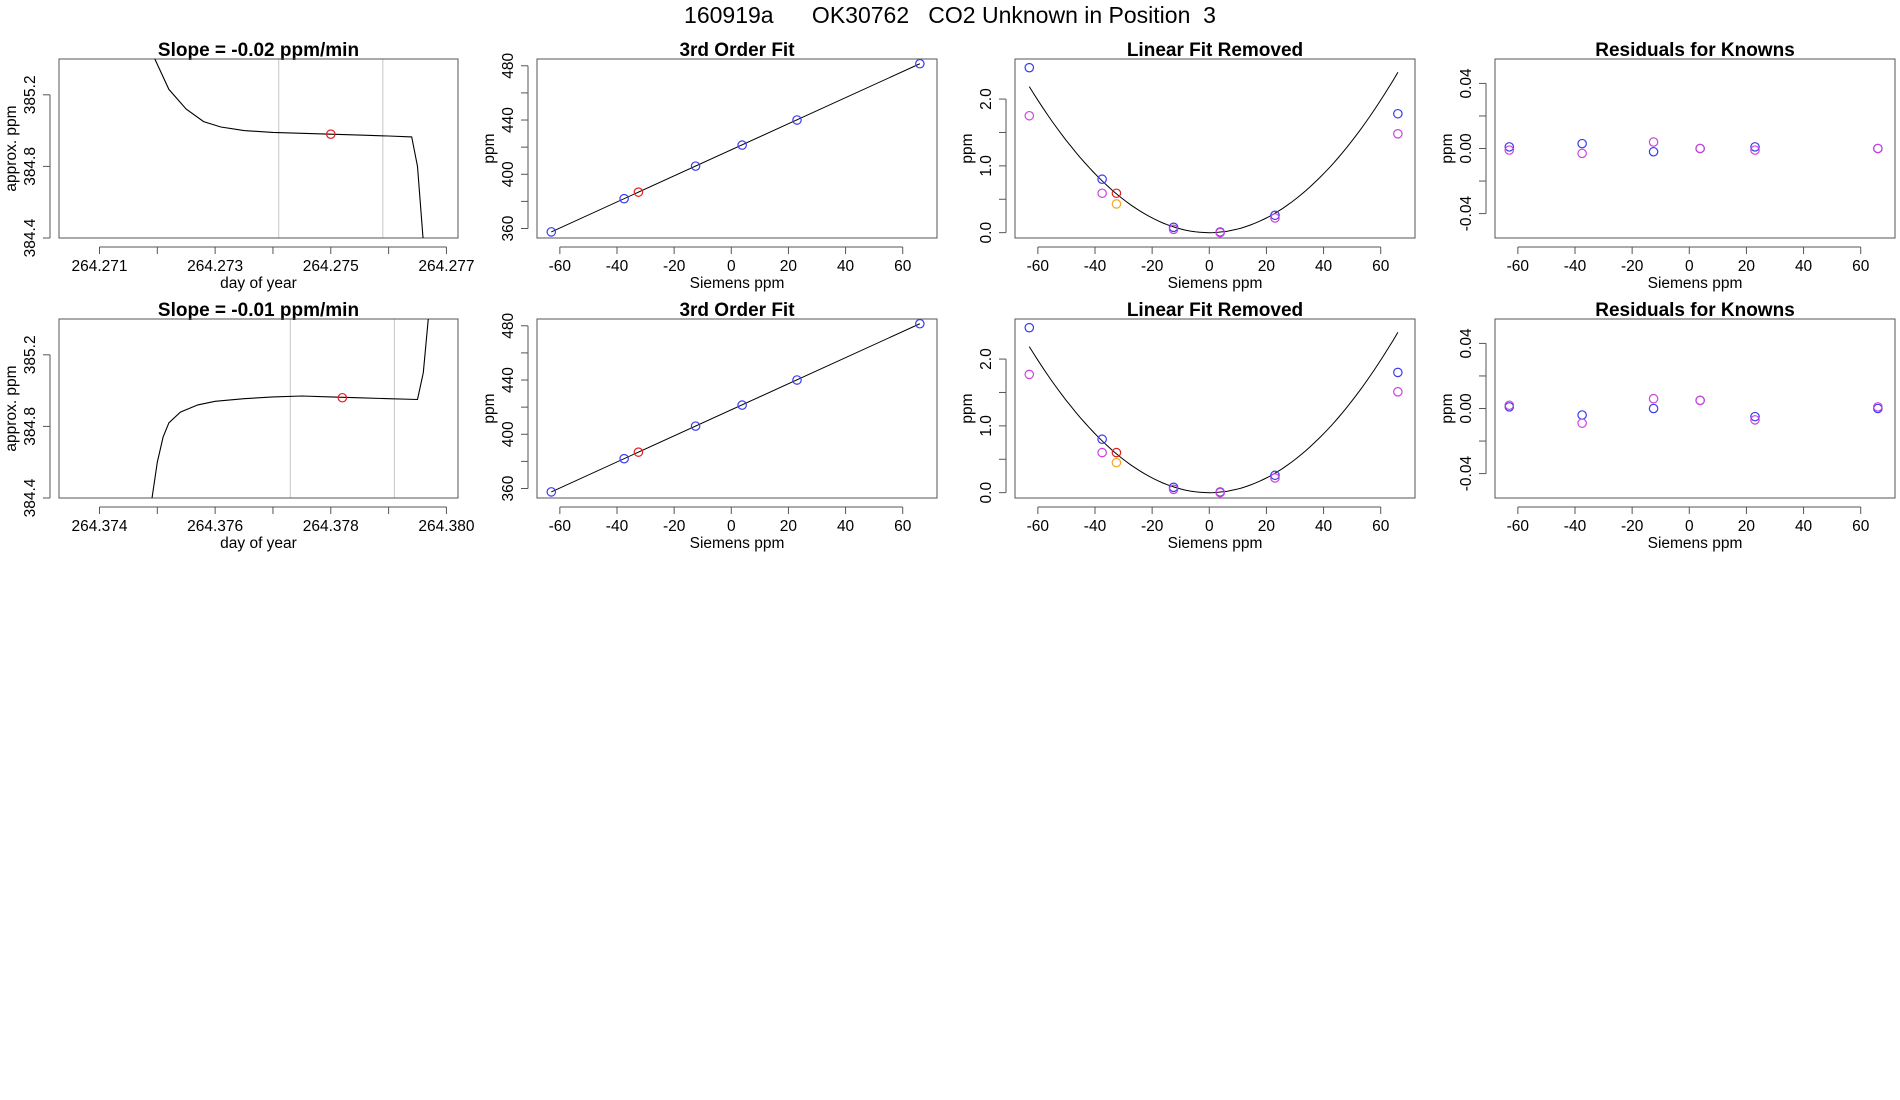 The height and width of the screenshot is (1100, 1900). What do you see at coordinates (30, 426) in the screenshot?
I see `y-tick-label: 384.8` at bounding box center [30, 426].